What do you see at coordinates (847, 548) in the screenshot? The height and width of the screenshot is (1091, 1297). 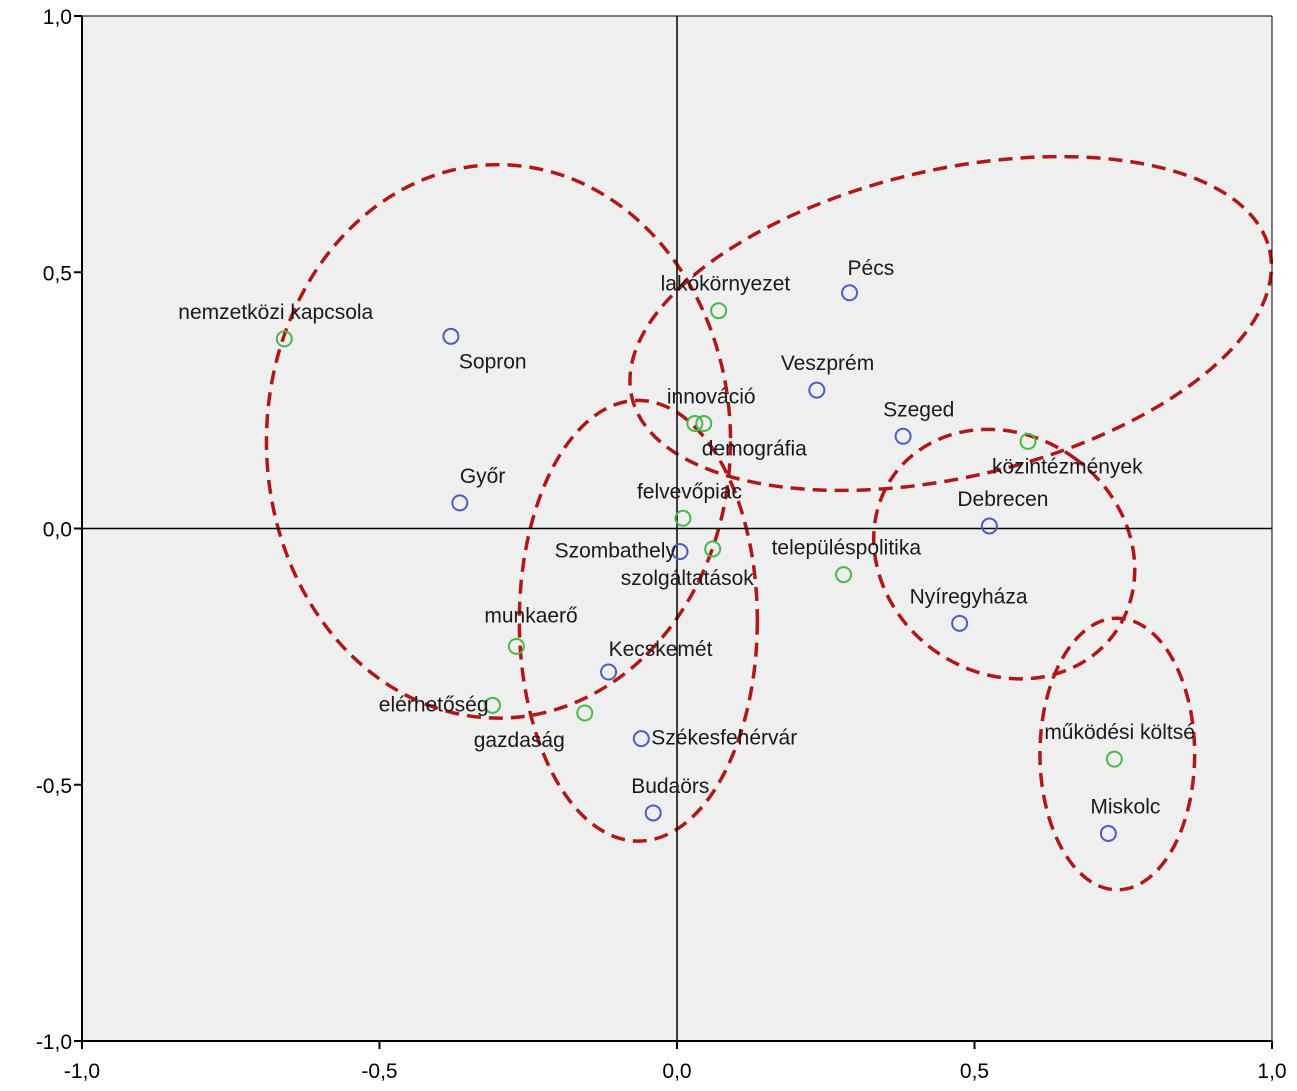 I see `point-label: településpolitika` at bounding box center [847, 548].